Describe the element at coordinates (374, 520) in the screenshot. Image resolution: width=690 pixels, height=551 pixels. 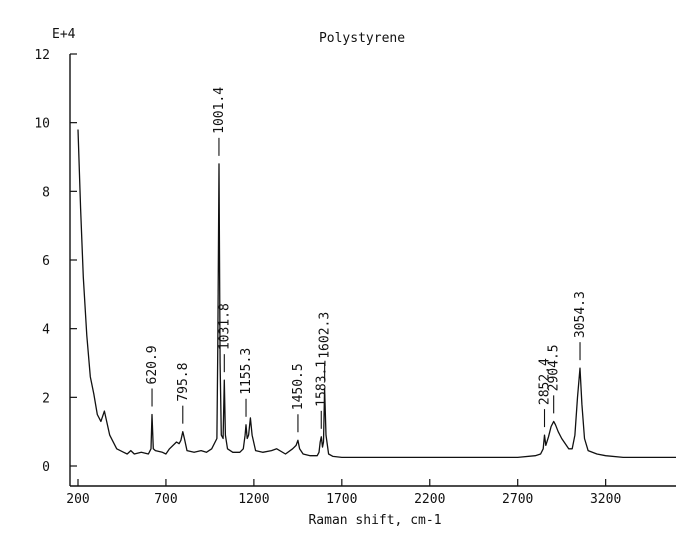
I see `x-axis-label: Raman shift, cm-1` at that location.